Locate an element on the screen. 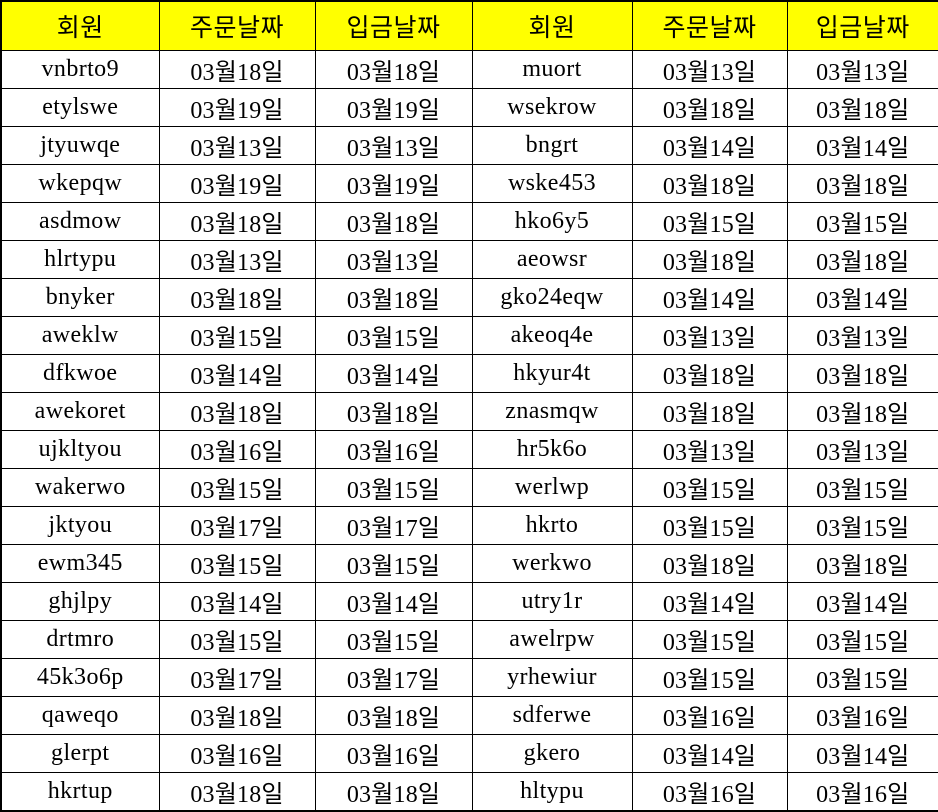  table-cell-member-right: sdferwe is located at coordinates (552, 715).